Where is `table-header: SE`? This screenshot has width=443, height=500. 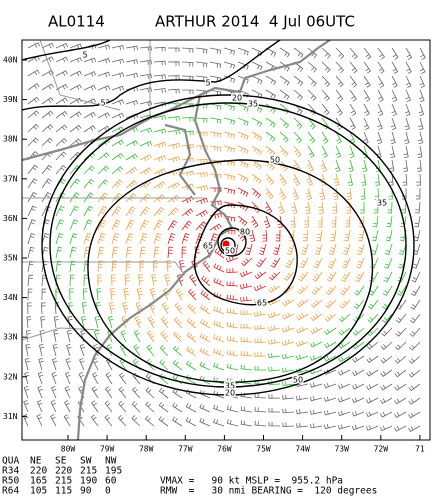
table-header: SE is located at coordinates (61, 461).